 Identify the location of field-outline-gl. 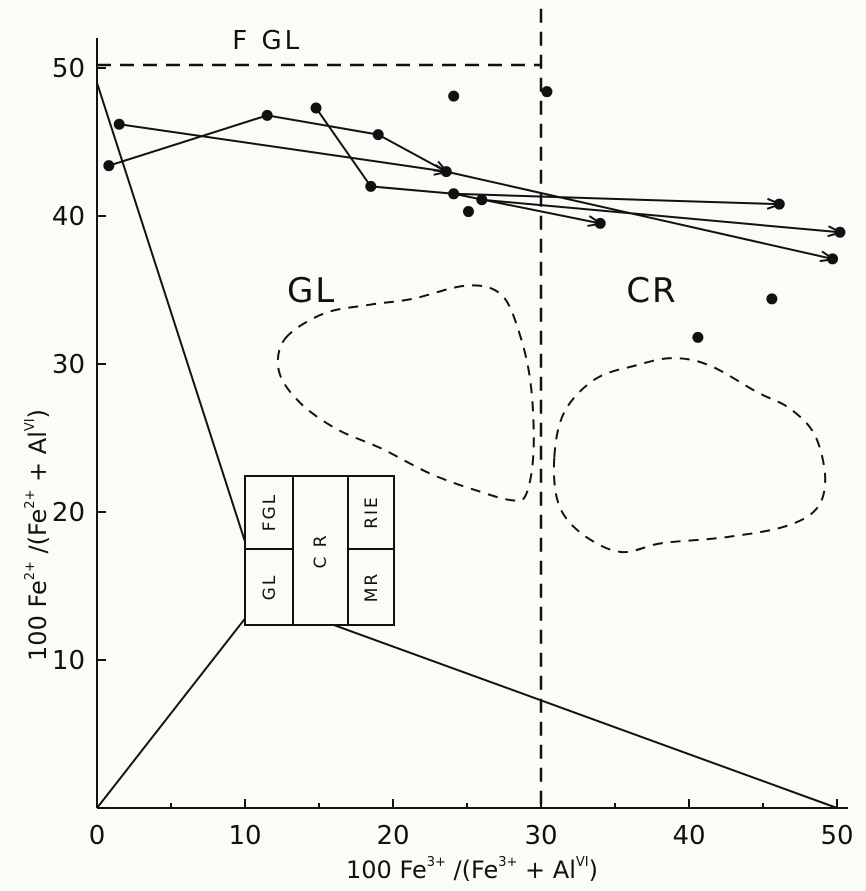
(405, 393).